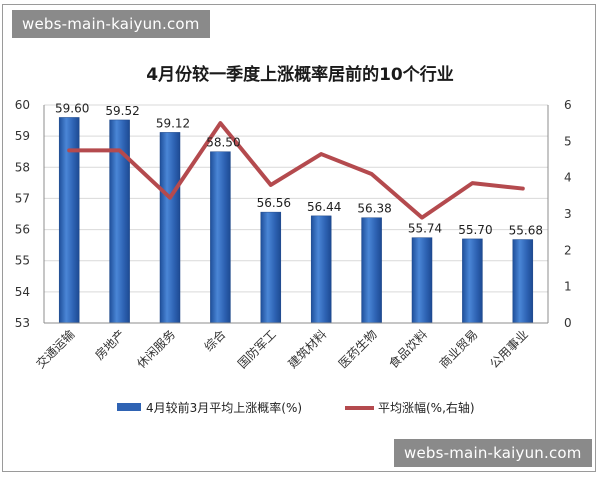 The image size is (600, 480). What do you see at coordinates (458, 349) in the screenshot?
I see `x-tick-label: 商业贸易` at bounding box center [458, 349].